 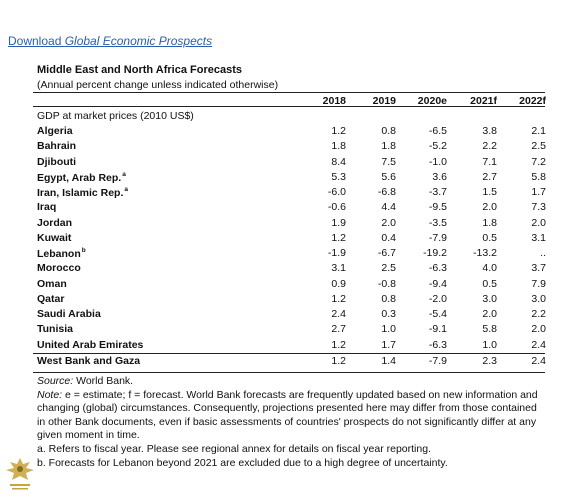 What do you see at coordinates (289, 268) in the screenshot?
I see `table-row: Morocco 3.1 2.5 -6.3 4.0 3.7` at bounding box center [289, 268].